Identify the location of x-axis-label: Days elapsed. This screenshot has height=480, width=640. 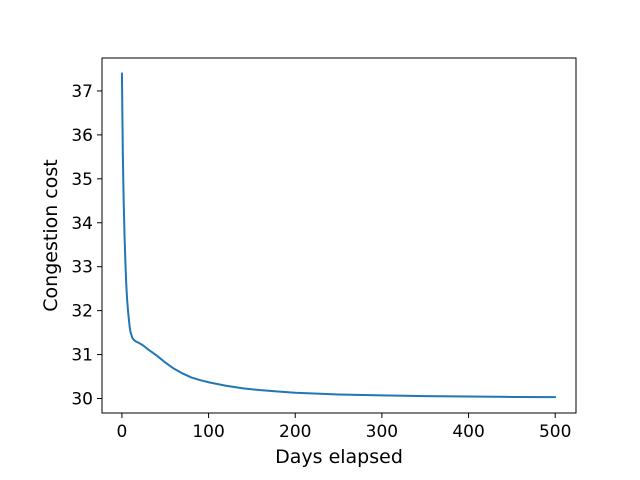
(339, 457).